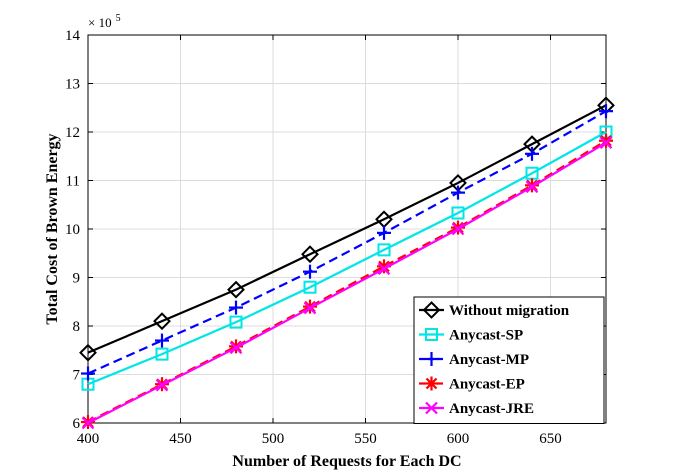  Describe the element at coordinates (487, 385) in the screenshot. I see `legend-label: Anycast-EP` at that location.